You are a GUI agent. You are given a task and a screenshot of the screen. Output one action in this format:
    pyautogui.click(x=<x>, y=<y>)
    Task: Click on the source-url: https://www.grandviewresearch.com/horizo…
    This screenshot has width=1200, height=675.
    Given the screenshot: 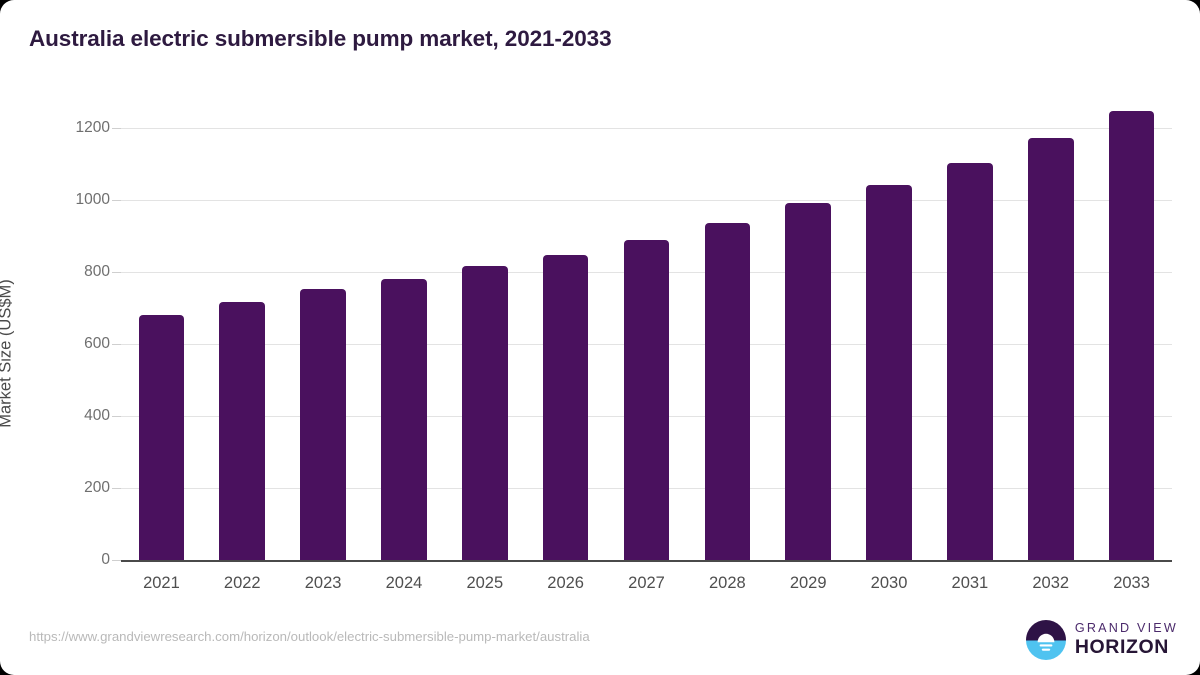 What is the action you would take?
    pyautogui.click(x=309, y=636)
    